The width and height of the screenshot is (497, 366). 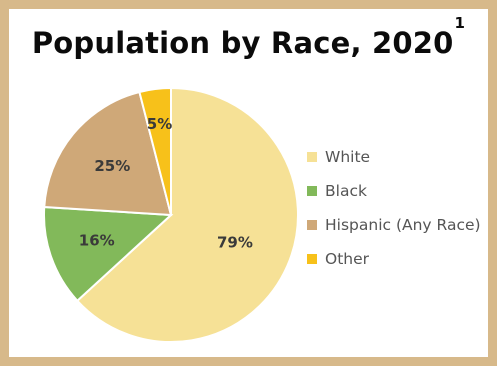 I want to click on data-label-black: 16%, so click(x=97, y=241).